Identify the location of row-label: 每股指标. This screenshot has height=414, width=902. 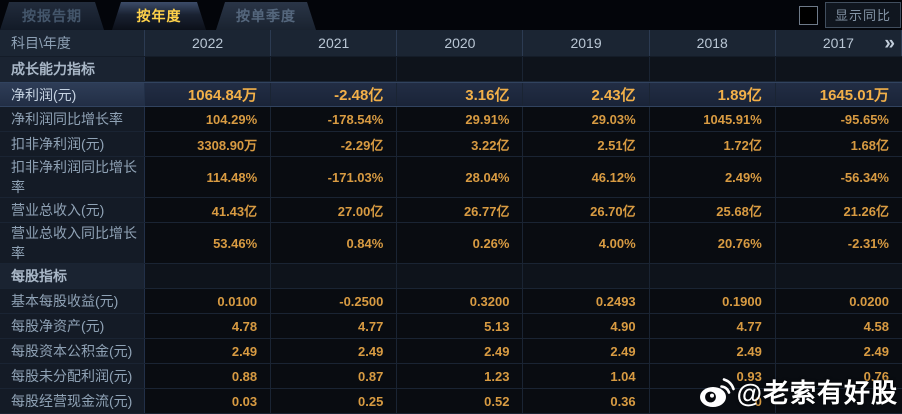
(72, 276).